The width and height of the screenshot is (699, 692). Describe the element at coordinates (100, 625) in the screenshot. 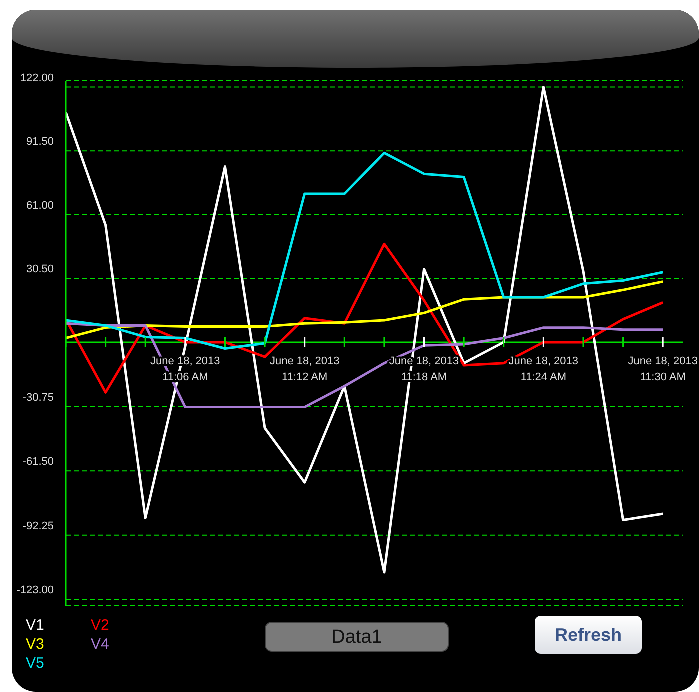

I see `text: V2` at that location.